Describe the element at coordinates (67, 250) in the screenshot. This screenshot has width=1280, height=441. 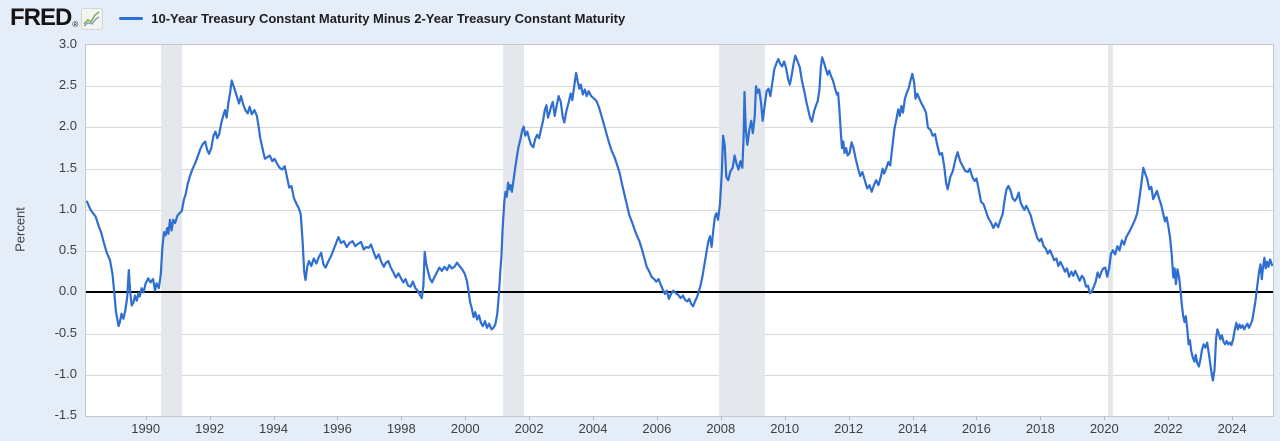
I see `y-axis-tick-label: 0.5` at that location.